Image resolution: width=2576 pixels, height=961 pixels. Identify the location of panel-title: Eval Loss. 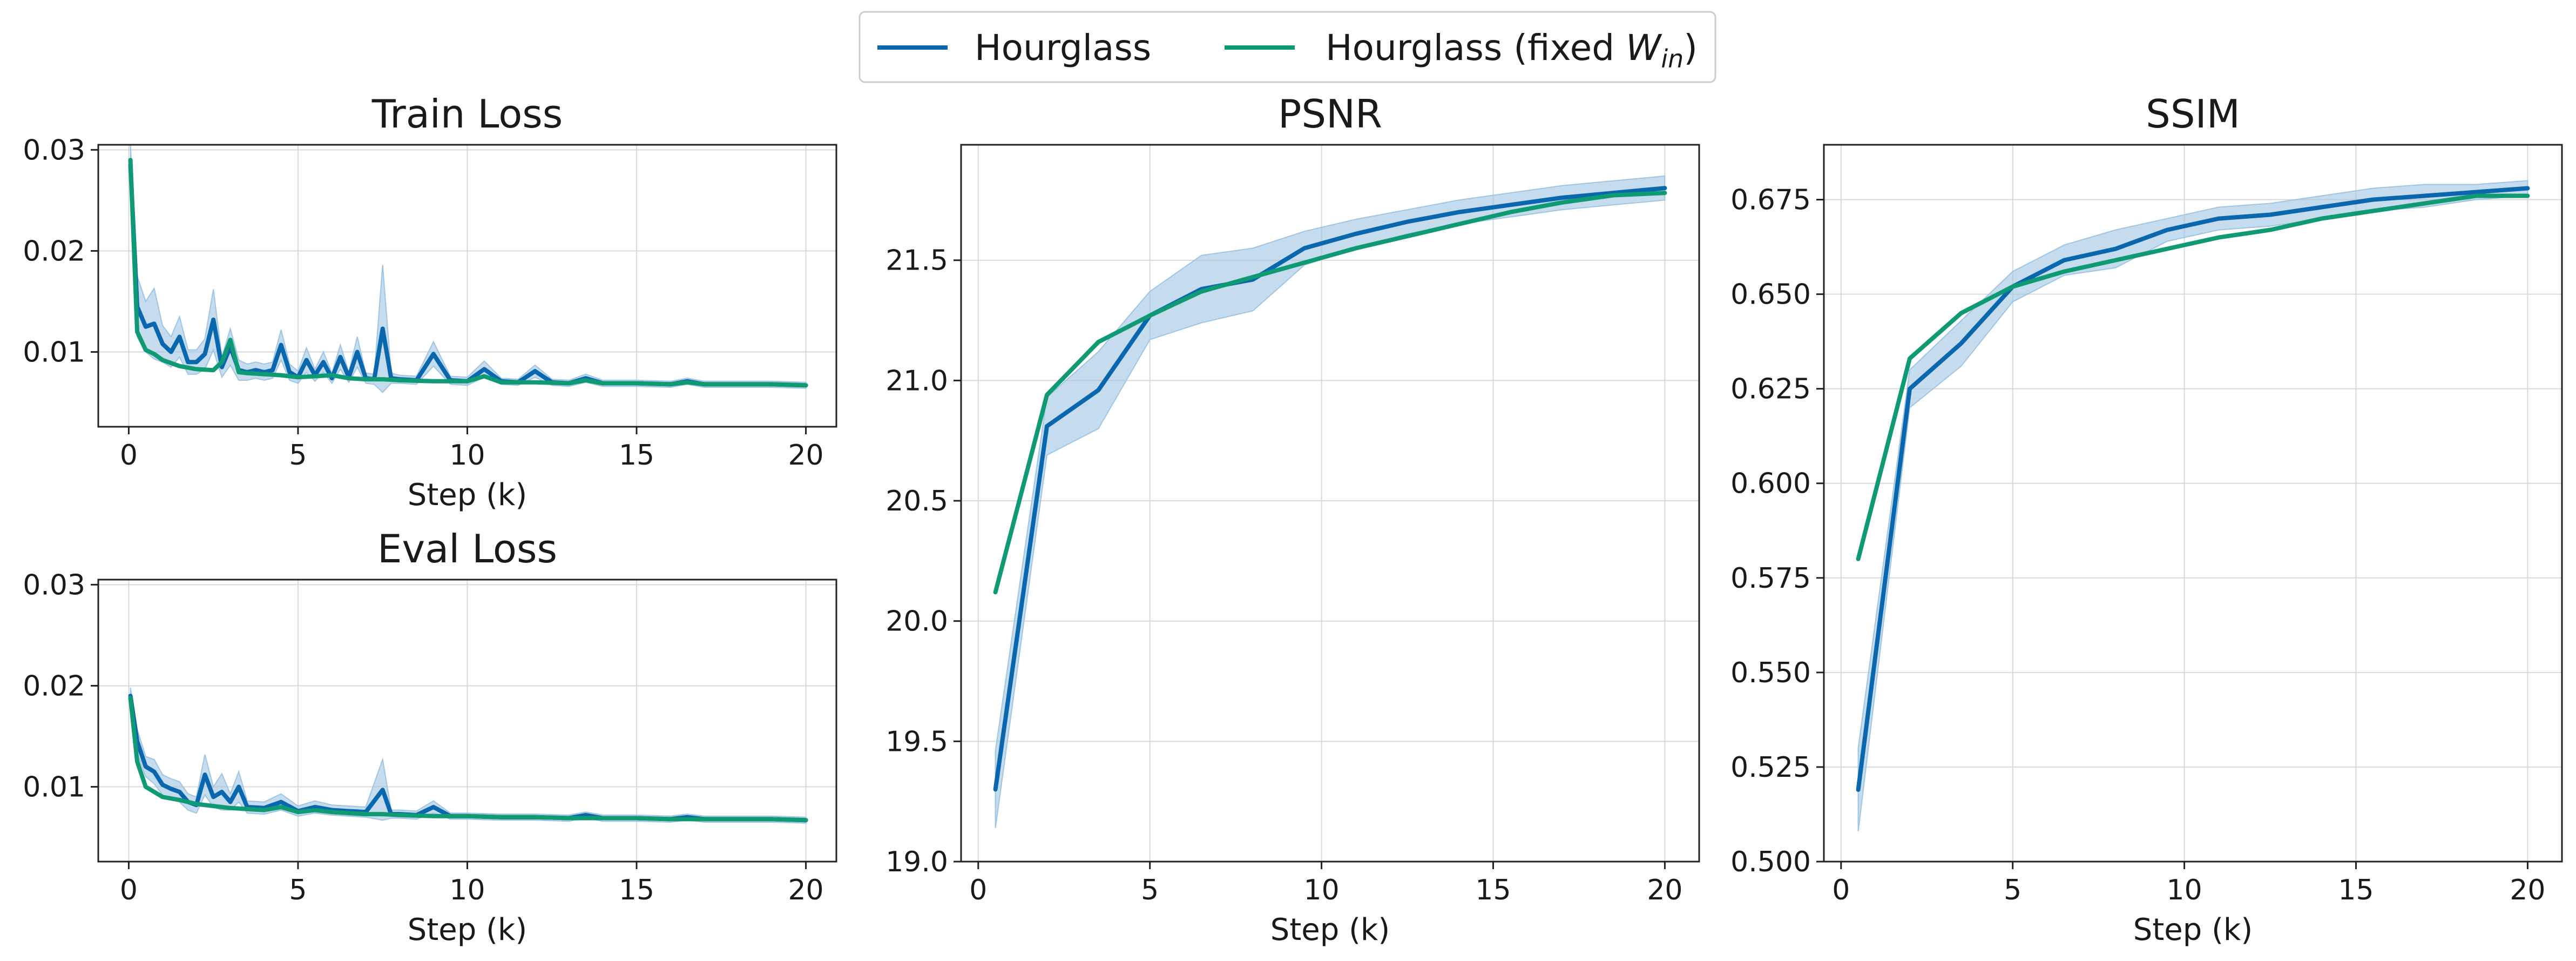
(467, 549).